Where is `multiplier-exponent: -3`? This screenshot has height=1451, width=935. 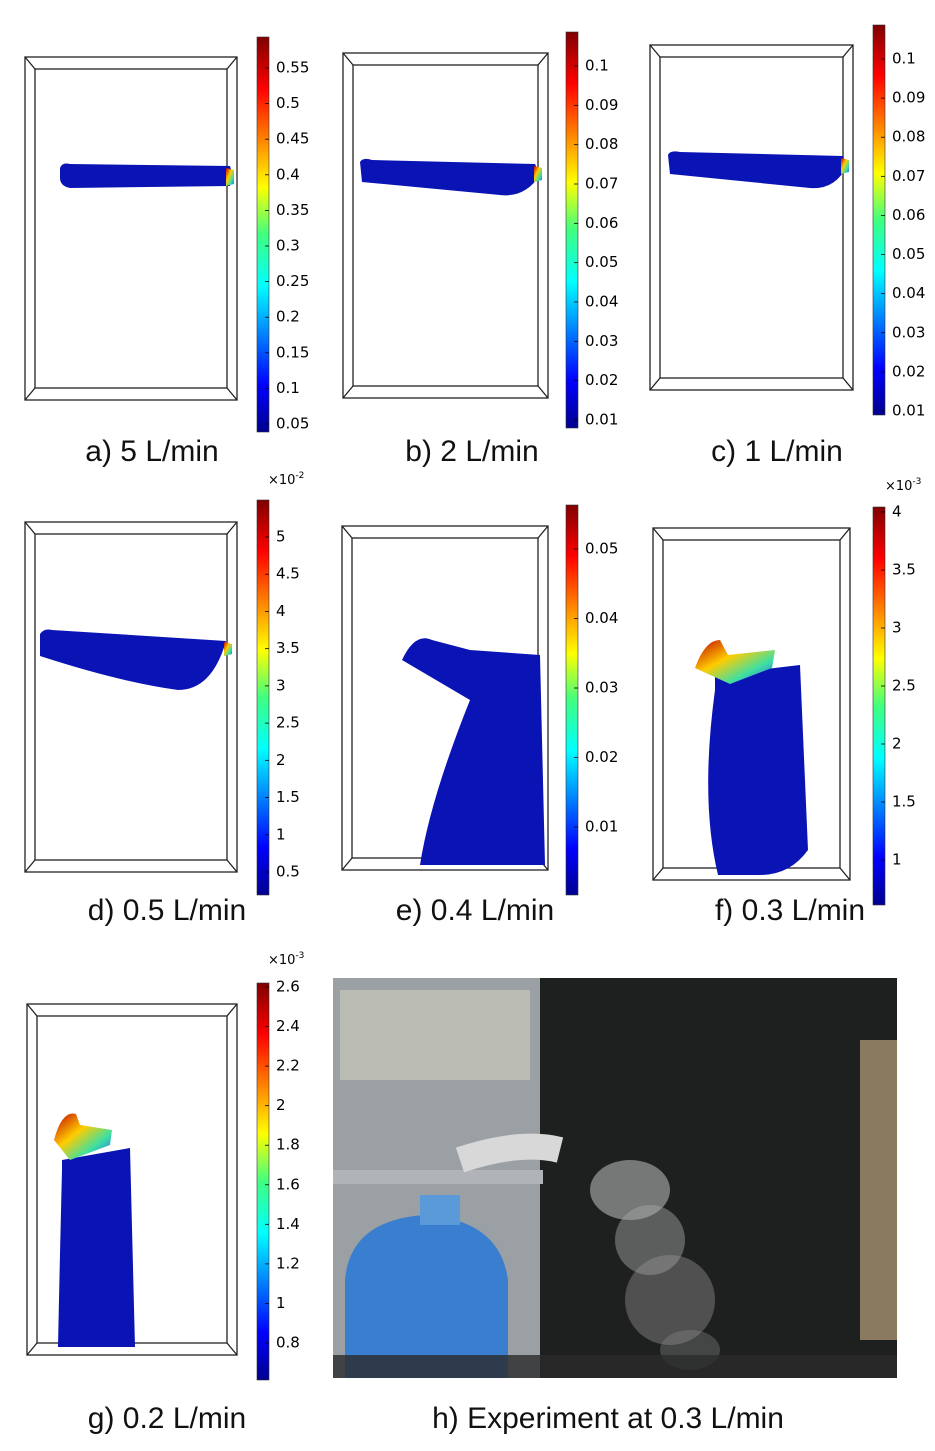 multiplier-exponent: -3 is located at coordinates (299, 956).